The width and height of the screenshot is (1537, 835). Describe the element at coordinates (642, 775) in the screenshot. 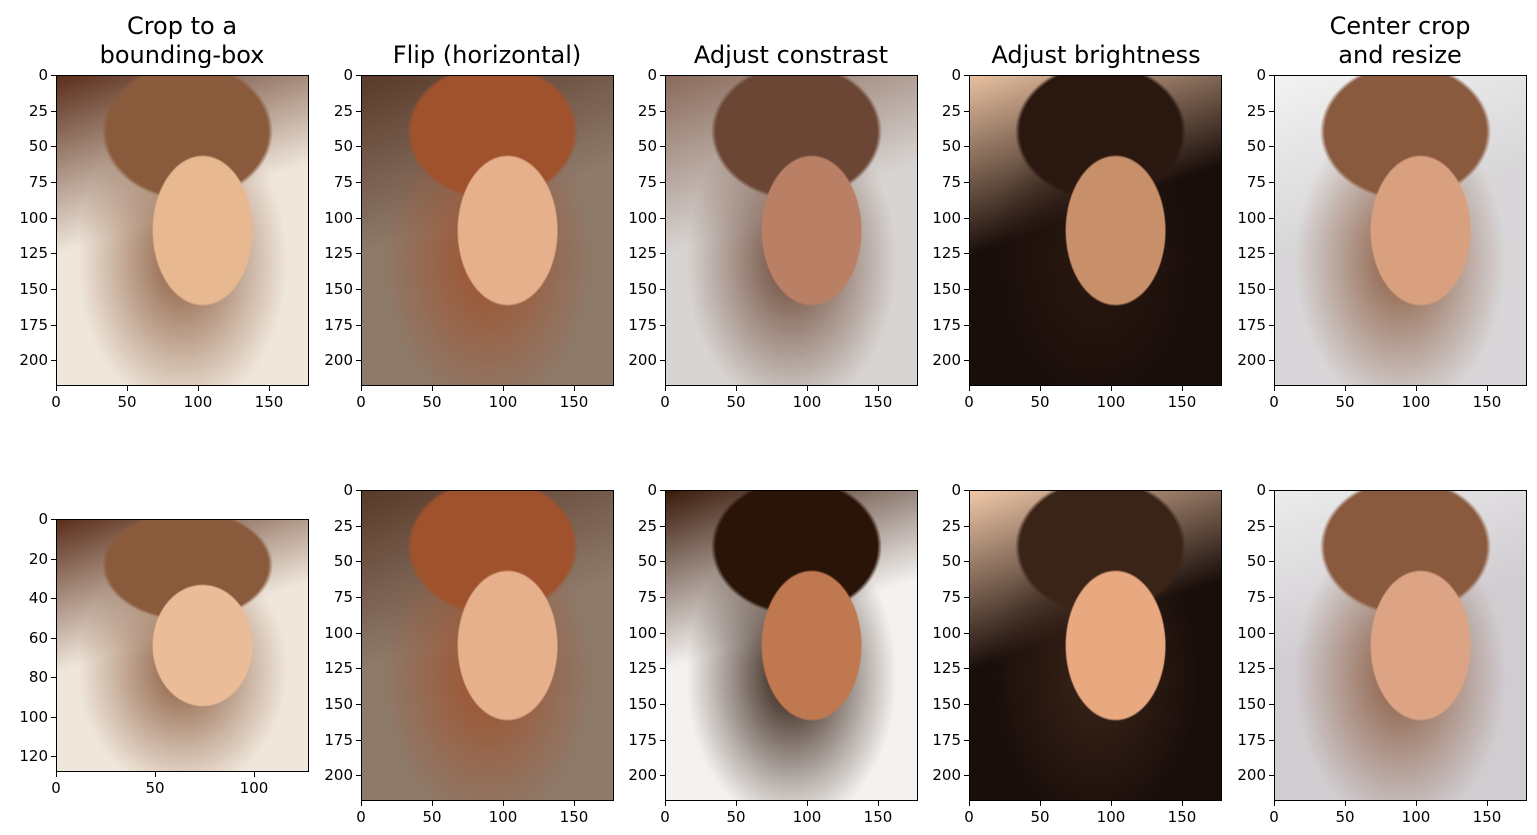

I see `y-tick-label: 200` at that location.